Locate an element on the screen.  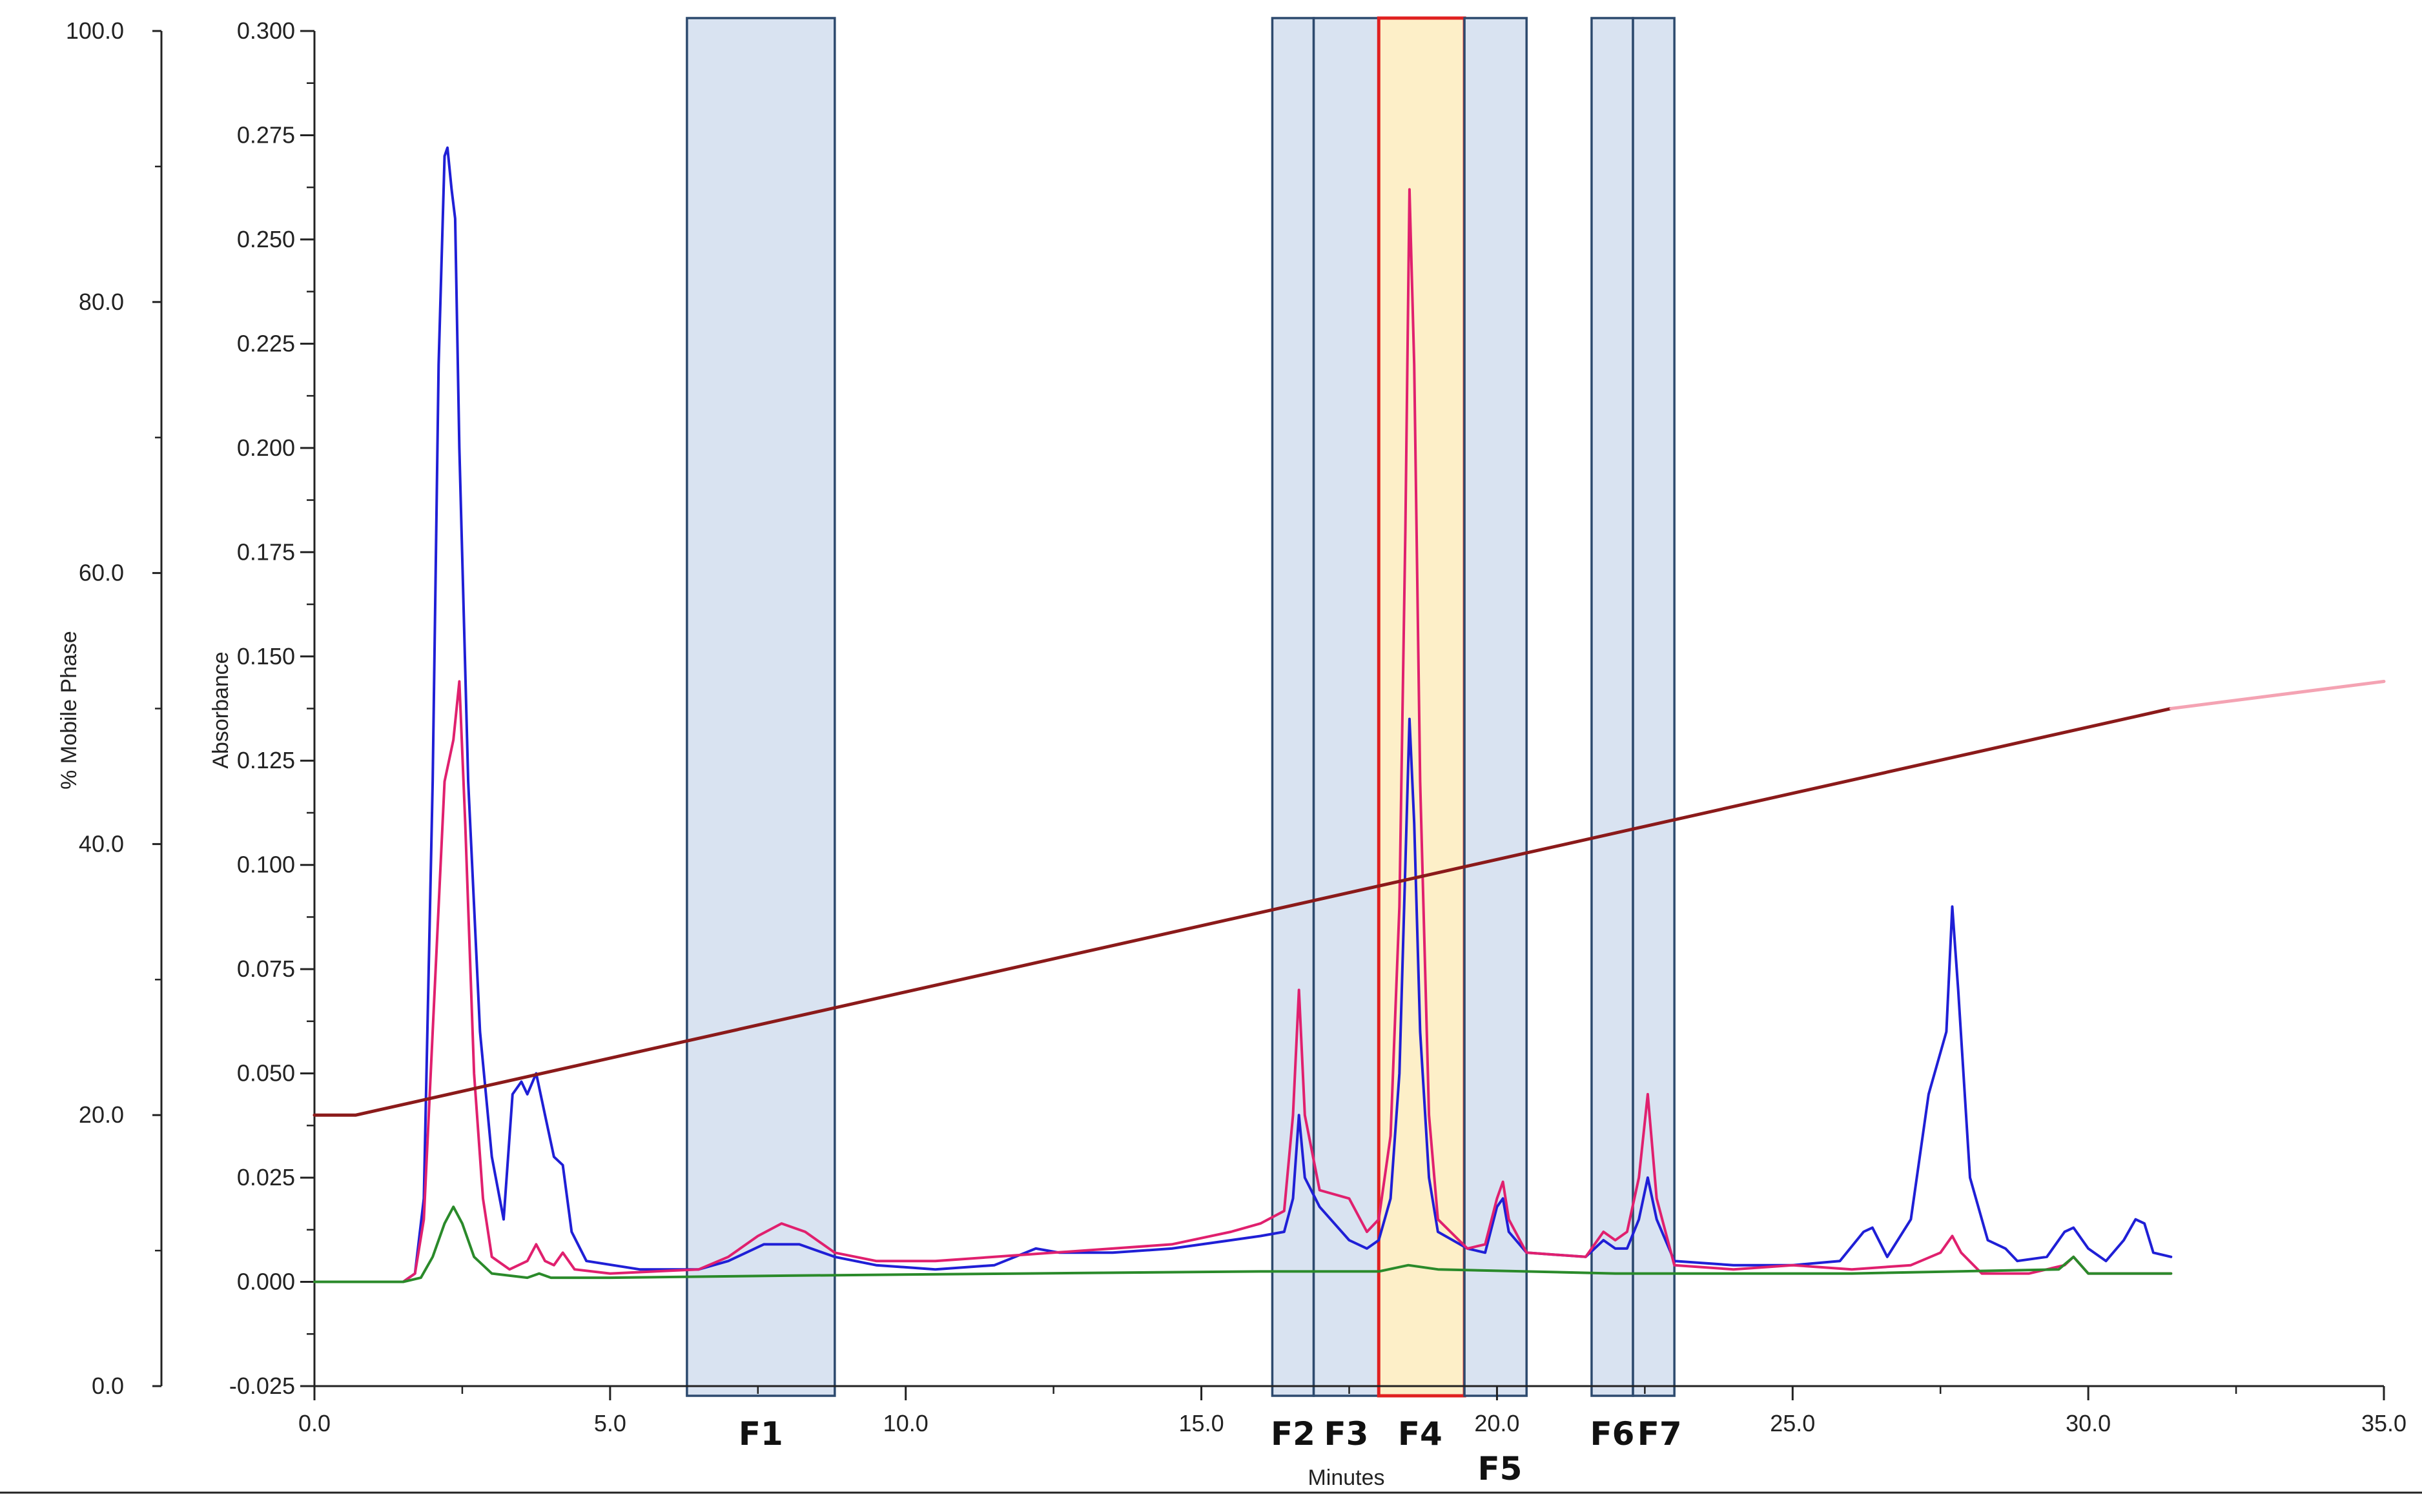
fraction-label-f4: F4 is located at coordinates (1420, 1434).